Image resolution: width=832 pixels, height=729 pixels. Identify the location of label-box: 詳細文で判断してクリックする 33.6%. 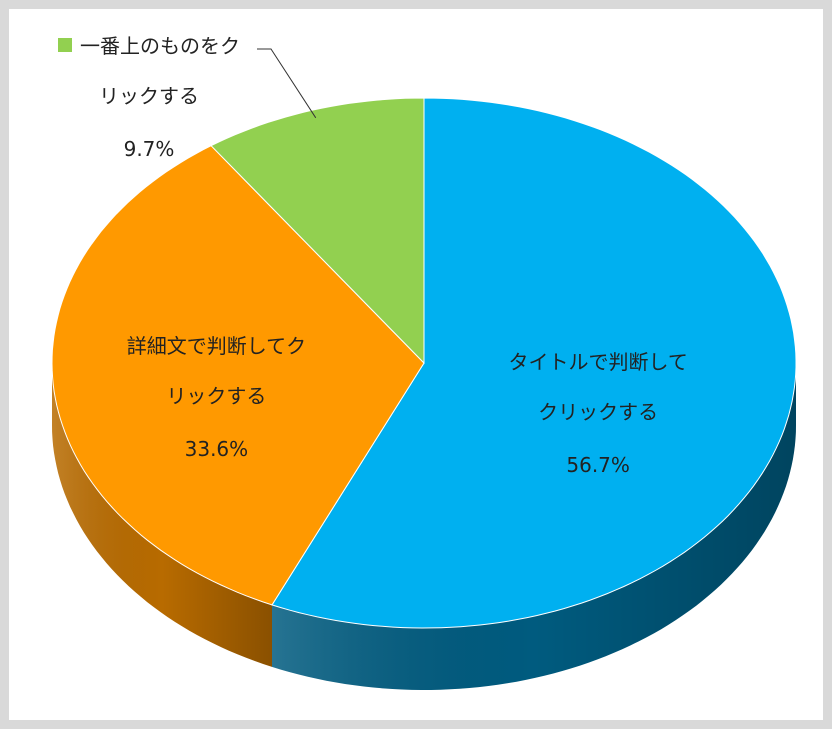
(216, 396).